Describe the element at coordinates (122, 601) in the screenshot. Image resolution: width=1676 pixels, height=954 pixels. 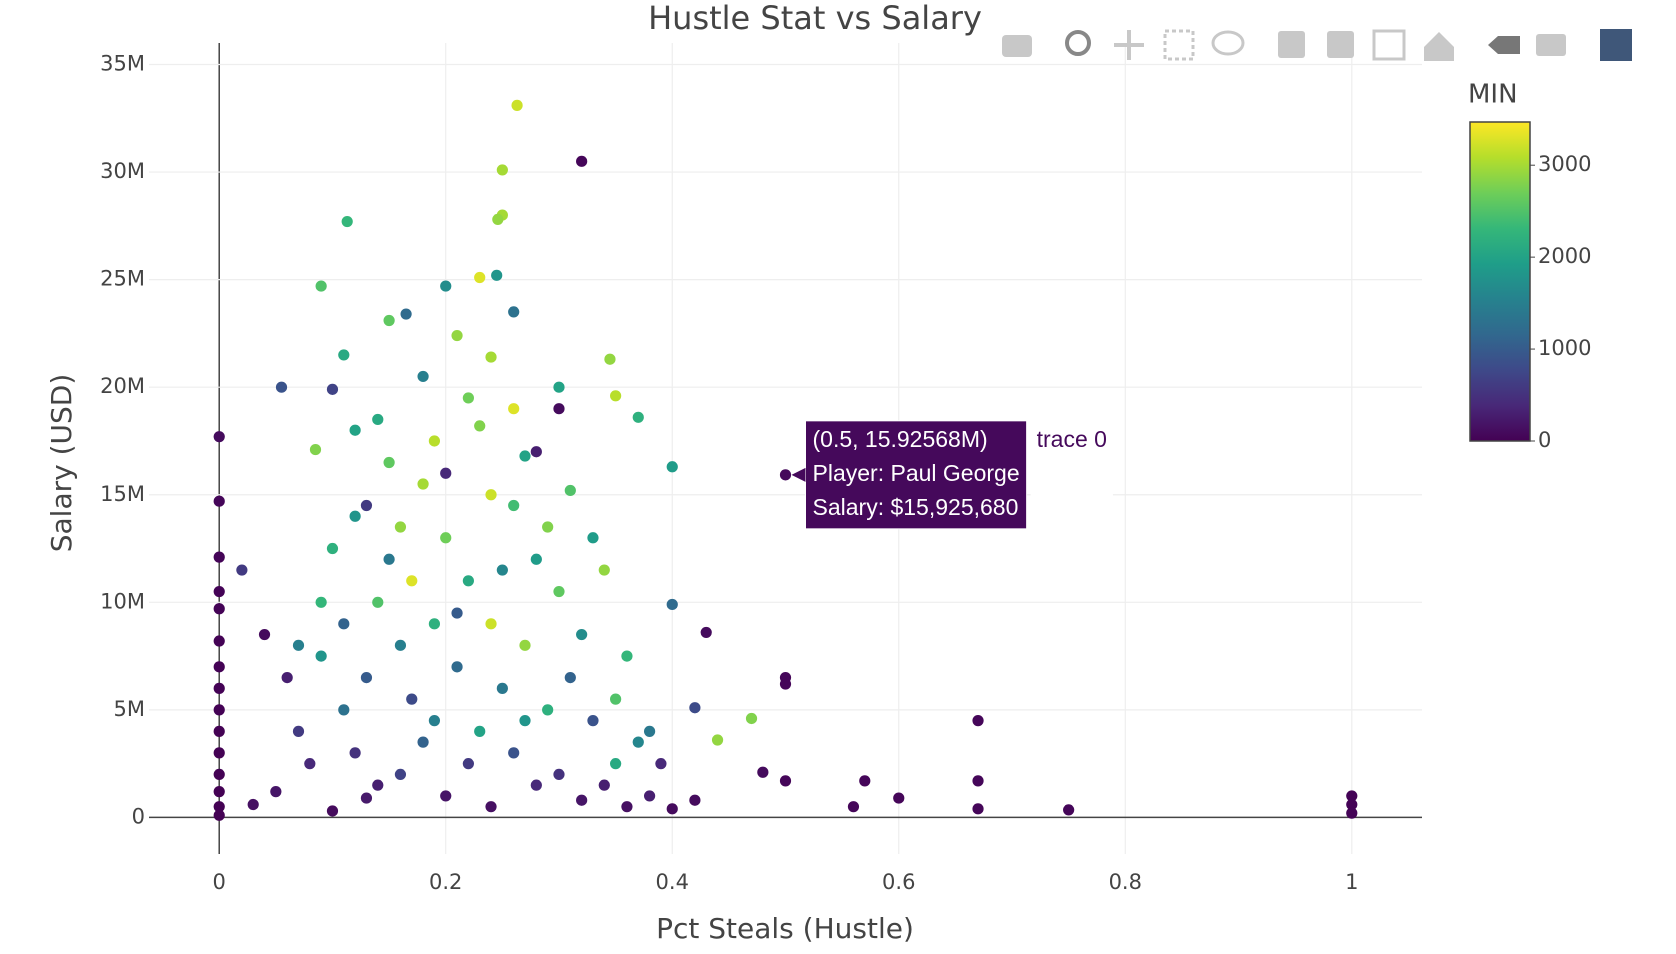
I see `y-tick-label: 10M` at that location.